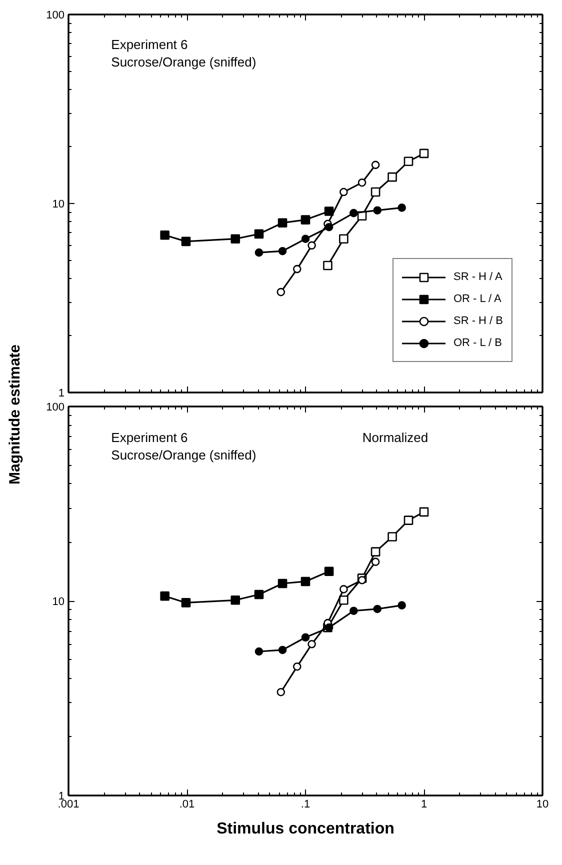 This screenshot has width=562, height=865. I want to click on x-tick-label: 1, so click(424, 804).